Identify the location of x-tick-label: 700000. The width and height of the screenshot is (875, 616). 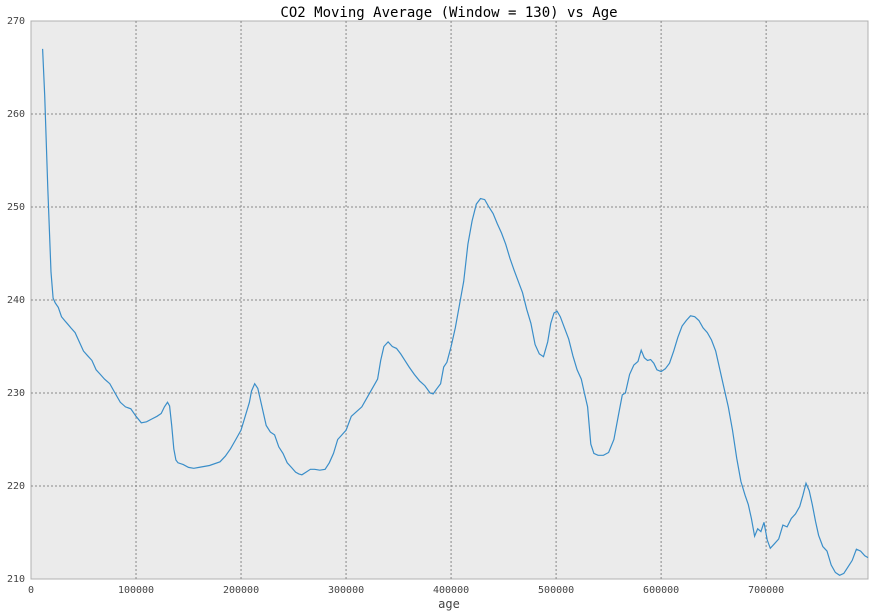
(766, 590).